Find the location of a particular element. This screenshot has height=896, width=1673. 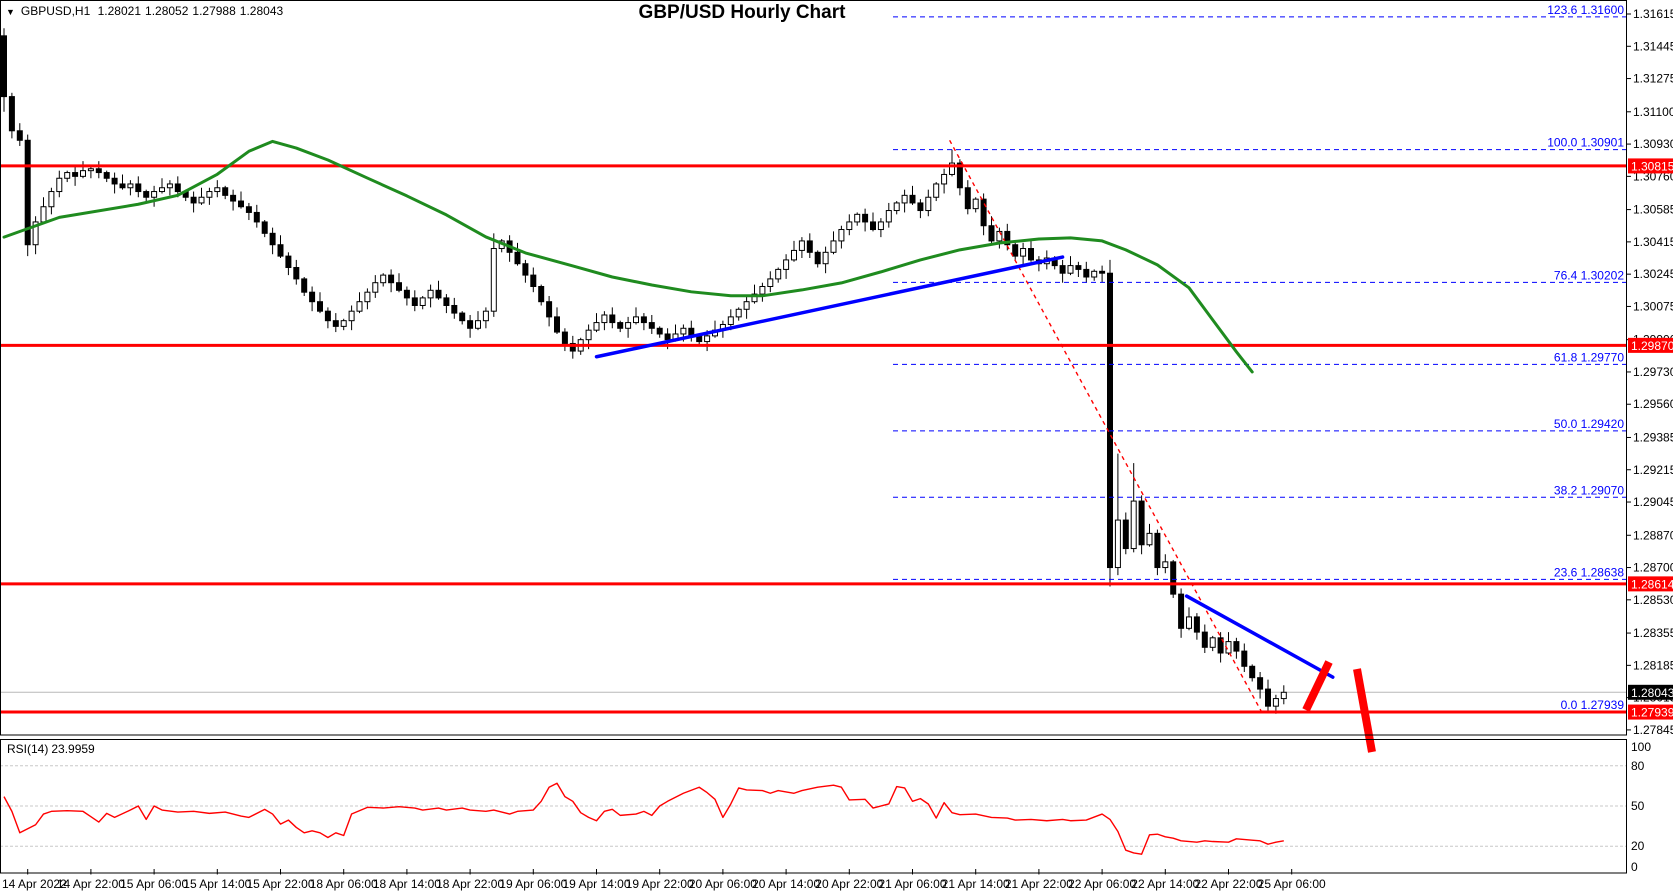

x-axis-label: 19 Apr 14:00 is located at coordinates (596, 884).